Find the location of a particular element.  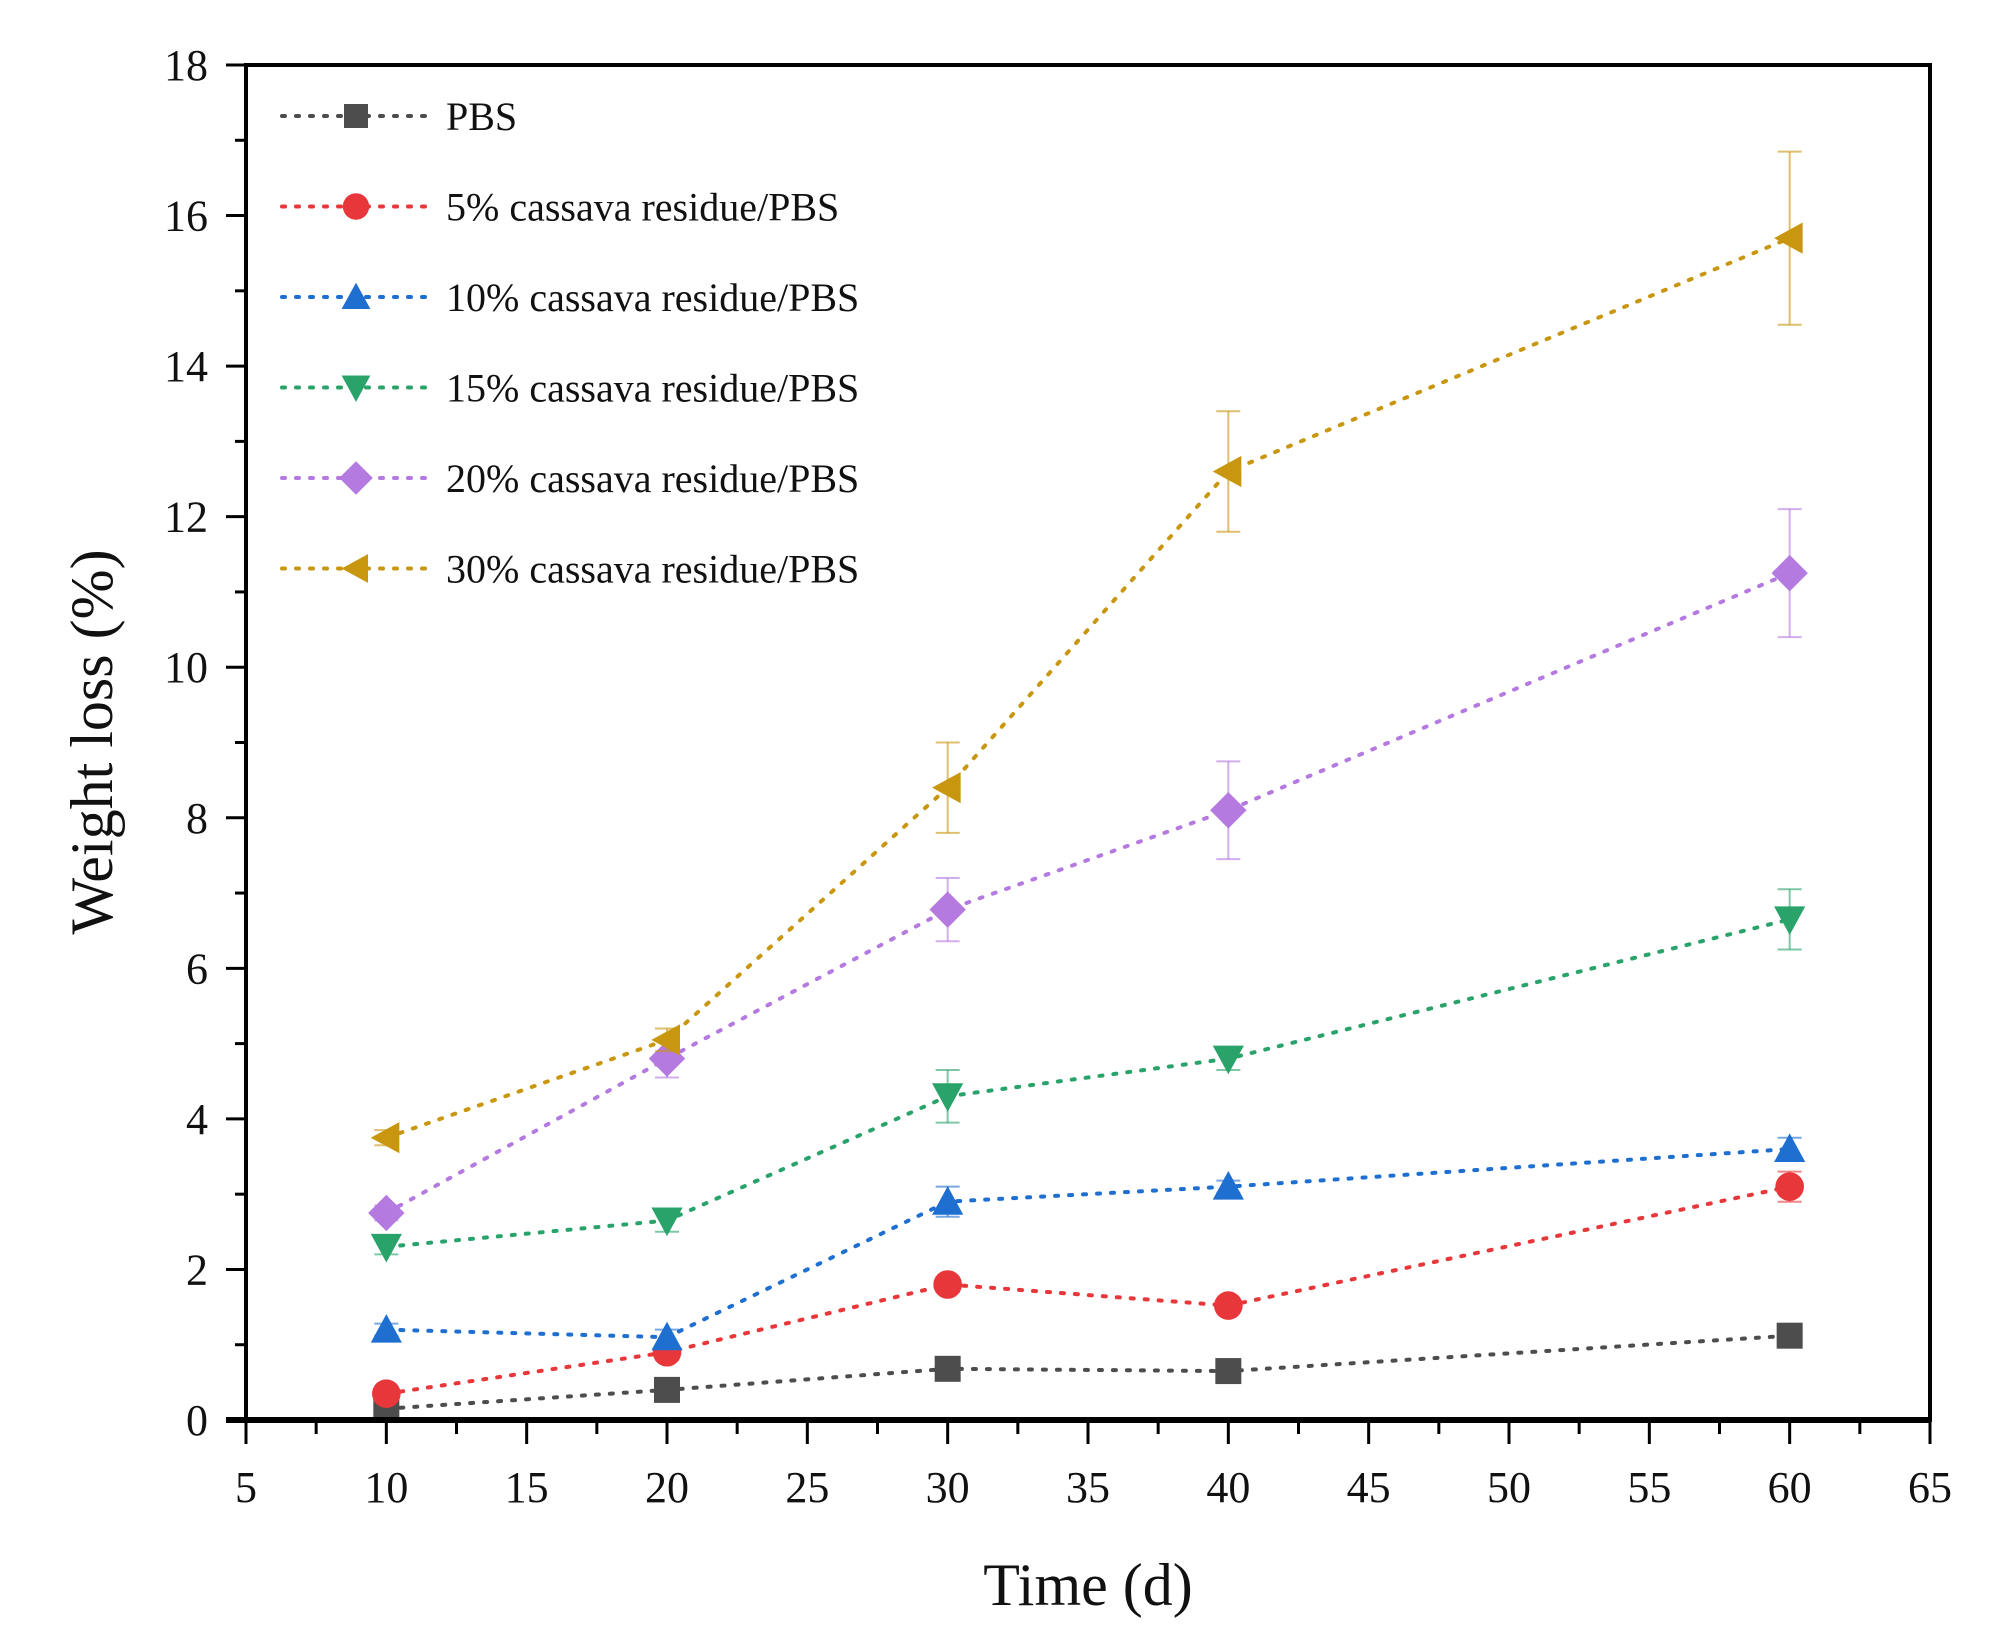

y-tick-label: 0 is located at coordinates (197, 1420).